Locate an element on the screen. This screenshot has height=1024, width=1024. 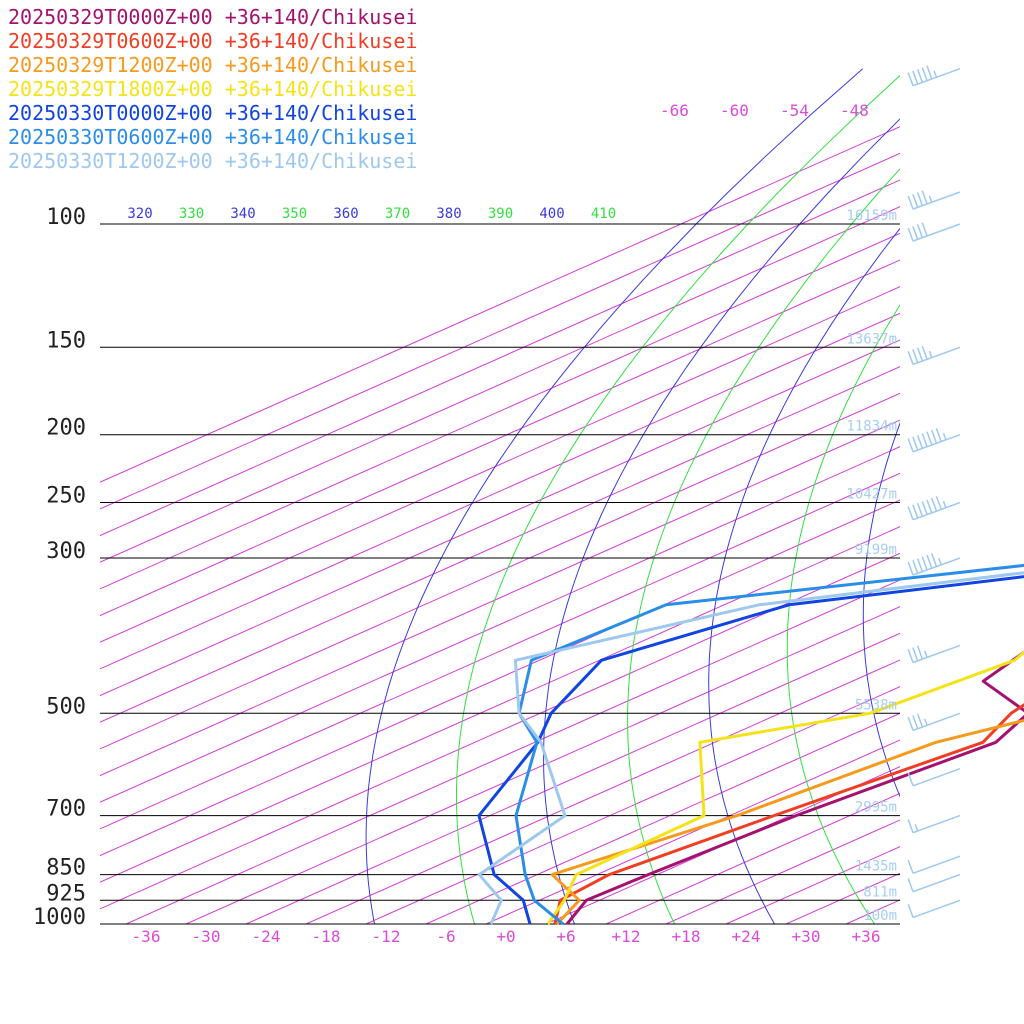
pressure-label: 500 is located at coordinates (66, 706).